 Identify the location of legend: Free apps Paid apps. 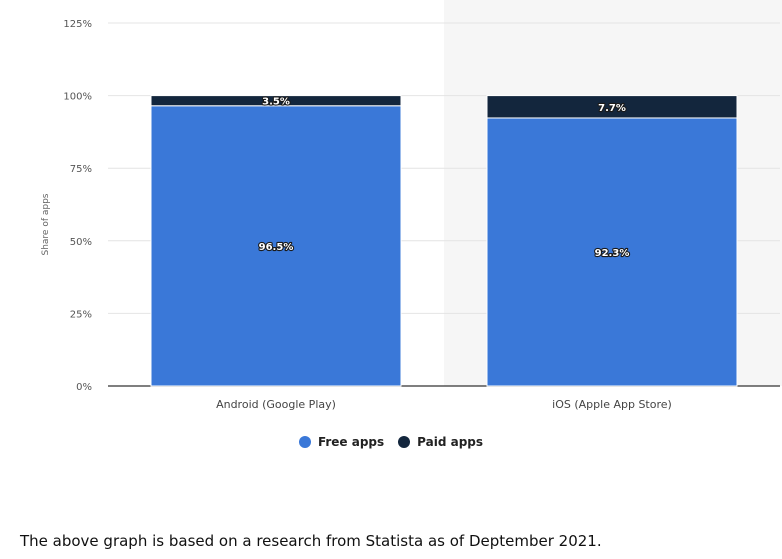
(391, 442).